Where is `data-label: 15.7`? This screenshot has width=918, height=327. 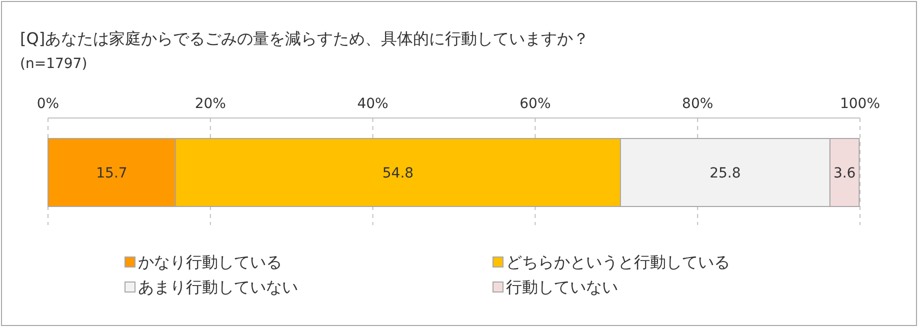 data-label: 15.7 is located at coordinates (112, 173).